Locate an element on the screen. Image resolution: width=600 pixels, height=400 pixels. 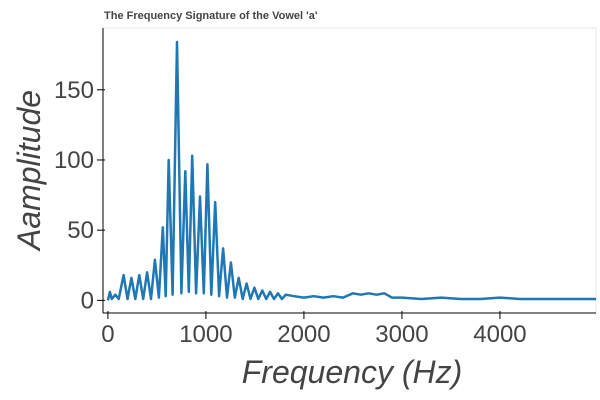
x-tick-label: 4000 is located at coordinates (499, 334).